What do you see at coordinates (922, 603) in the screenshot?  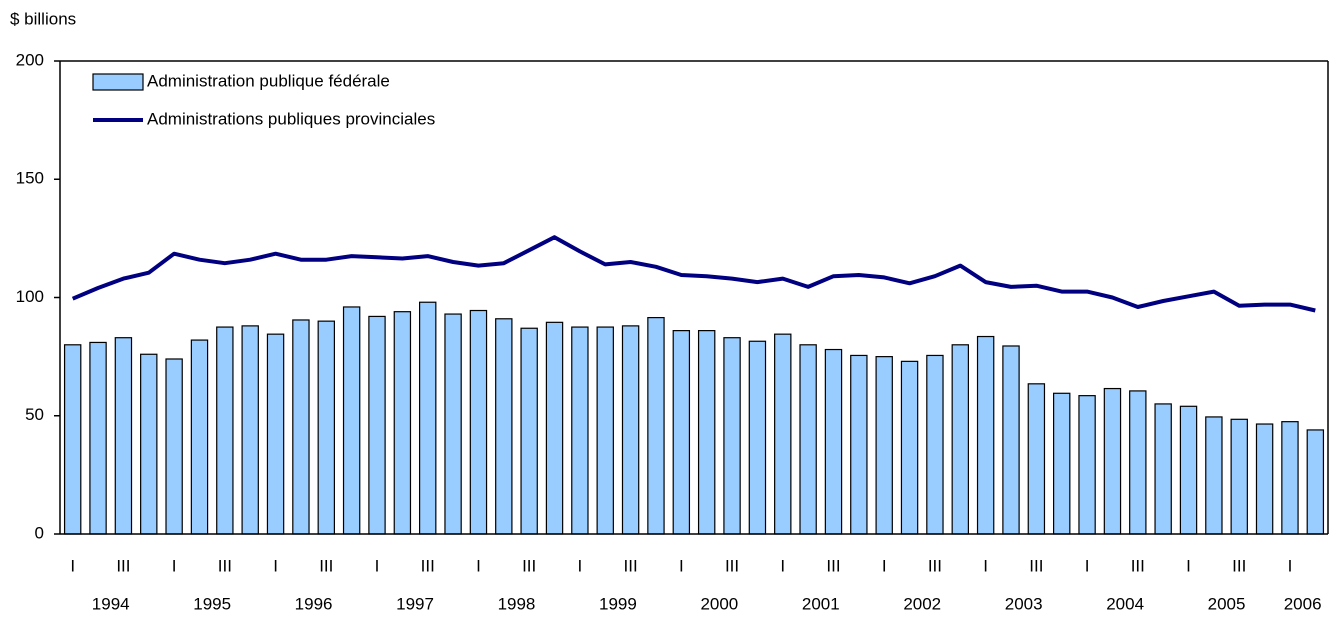 I see `year-label: 2002` at bounding box center [922, 603].